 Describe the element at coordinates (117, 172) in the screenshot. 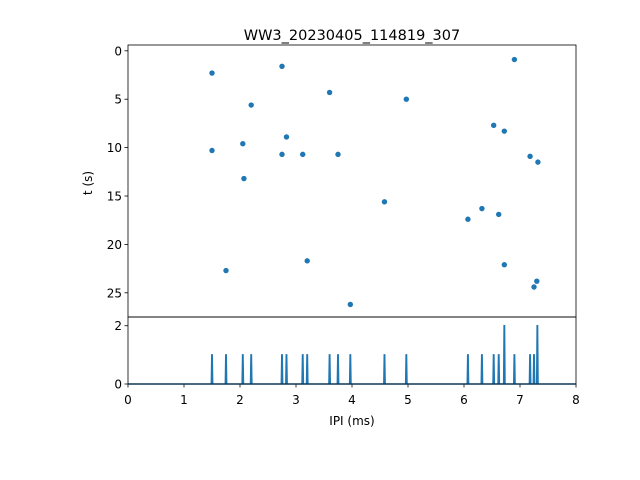

I see `scatter-y-ticks: 0 5 10 15 20 25` at that location.